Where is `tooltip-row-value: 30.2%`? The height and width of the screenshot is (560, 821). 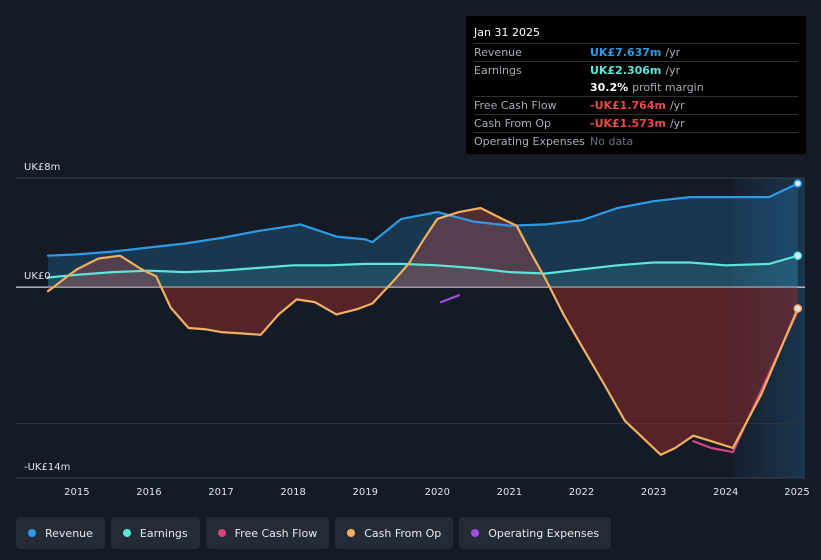
tooltip-row-value: 30.2% is located at coordinates (609, 87).